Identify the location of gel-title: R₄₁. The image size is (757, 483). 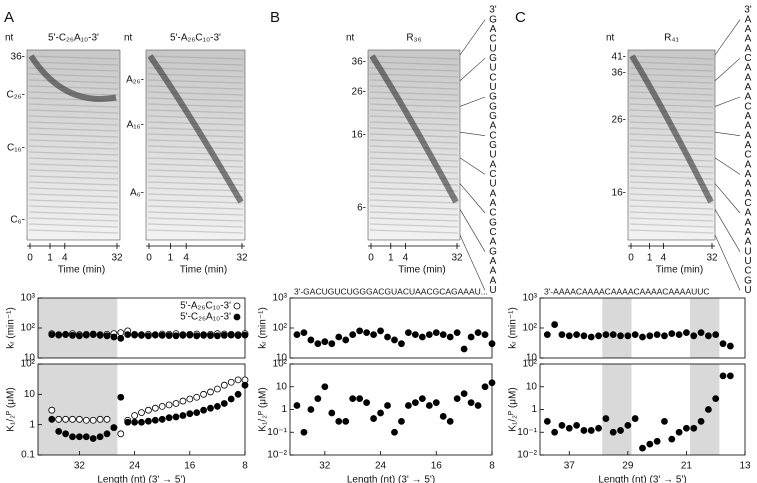
(671, 38).